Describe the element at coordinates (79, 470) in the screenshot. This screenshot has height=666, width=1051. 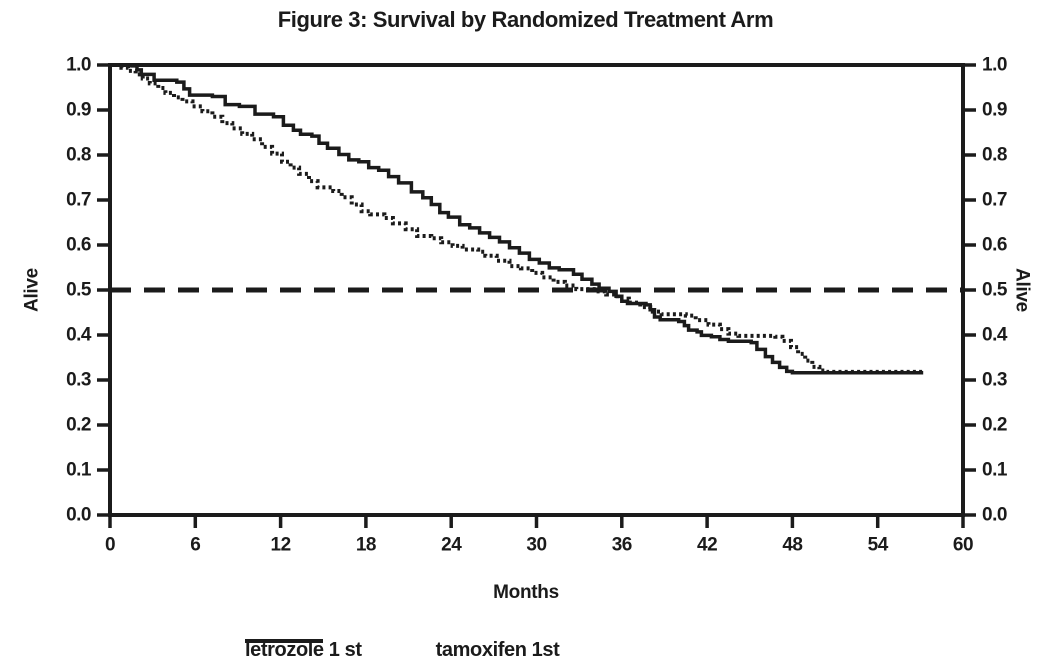
I see `y-tick-label-left: 0.1` at that location.